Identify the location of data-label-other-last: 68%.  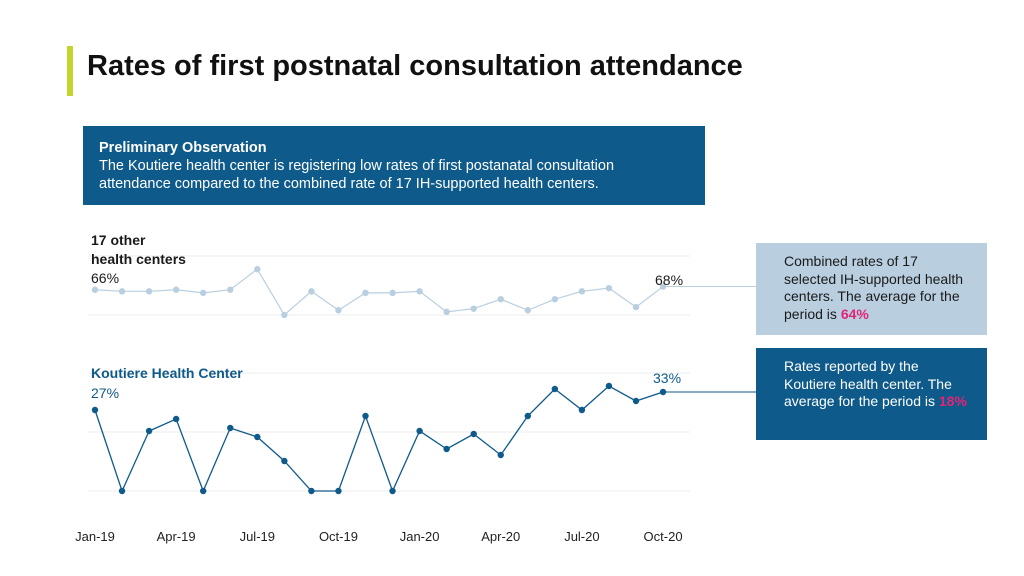
(669, 280).